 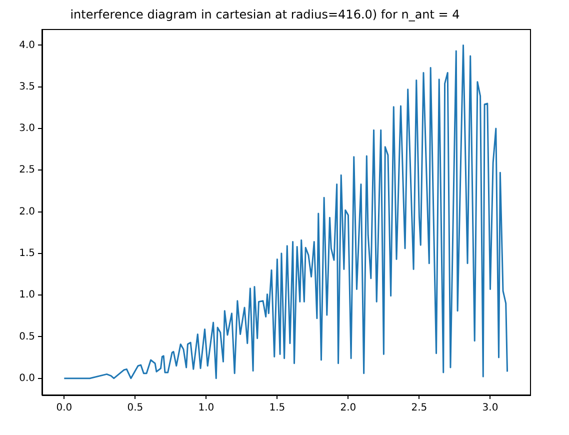 What do you see at coordinates (64, 408) in the screenshot?
I see `x-tick-label: 0.0` at bounding box center [64, 408].